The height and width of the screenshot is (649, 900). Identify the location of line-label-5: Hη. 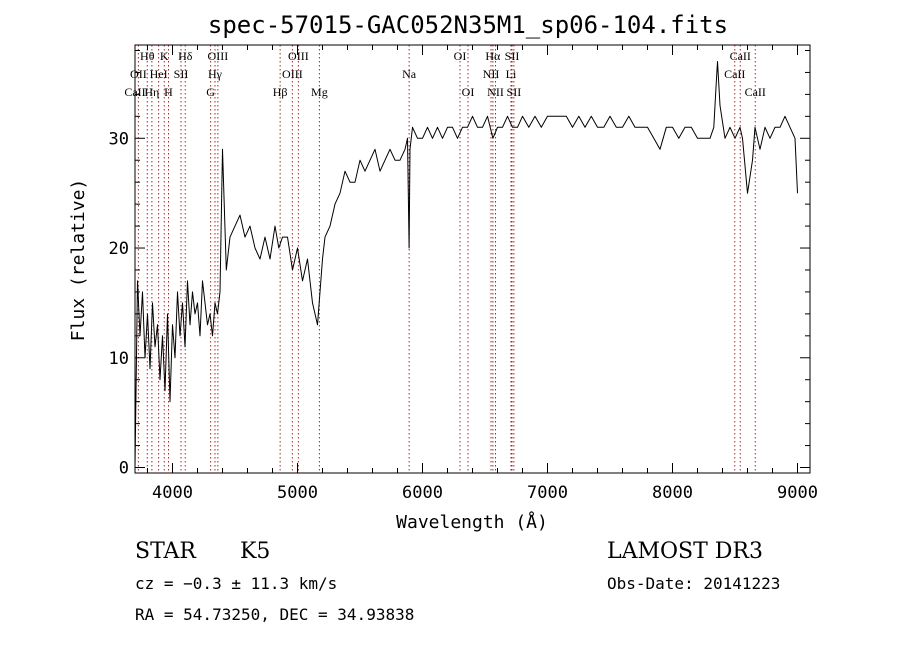
(151, 92).